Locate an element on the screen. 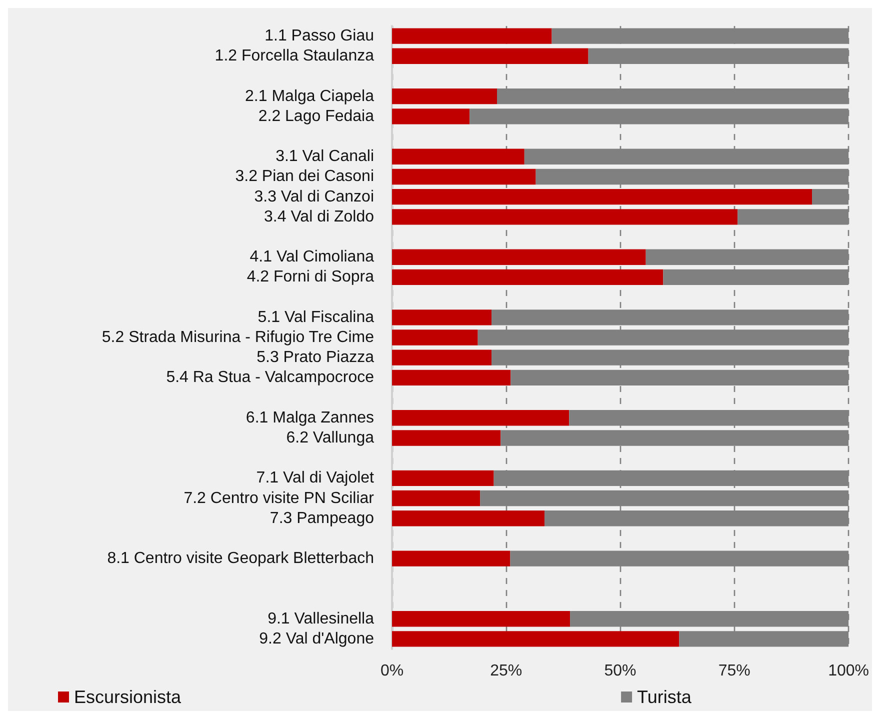  y-tick-label: 7.3 Pampeago is located at coordinates (322, 518).